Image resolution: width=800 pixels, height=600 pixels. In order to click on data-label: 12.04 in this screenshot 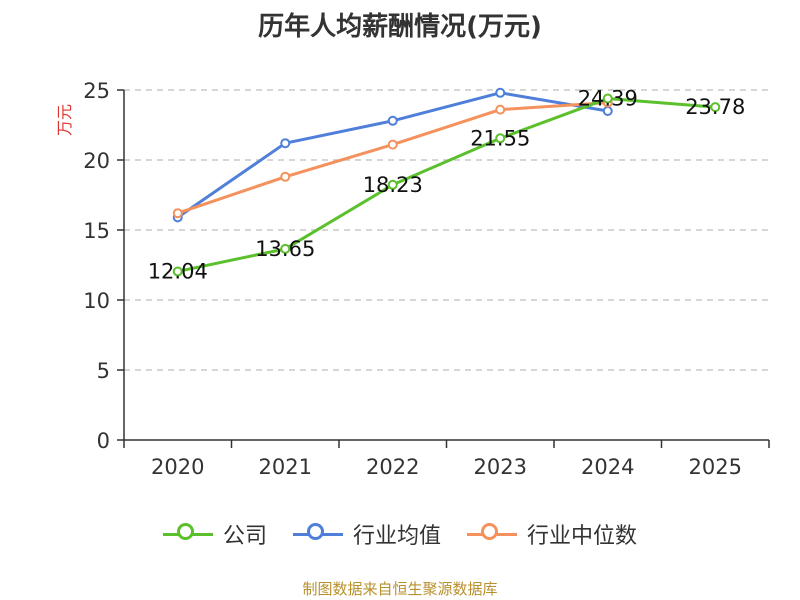, I will do `click(178, 271)`.